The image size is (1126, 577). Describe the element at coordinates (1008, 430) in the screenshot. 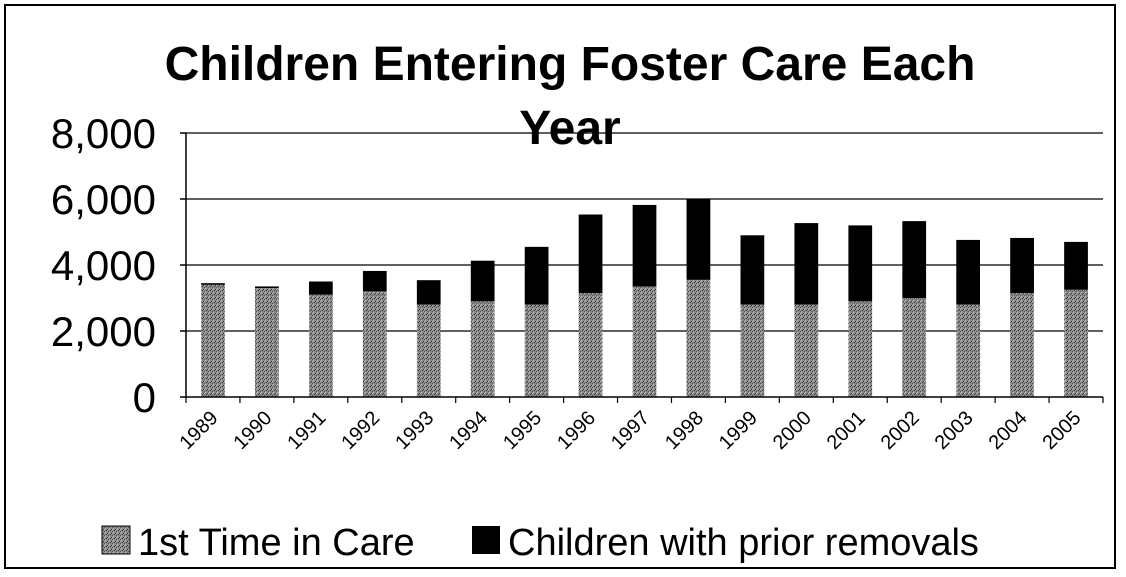

I see `x-tick-label: 2004` at that location.